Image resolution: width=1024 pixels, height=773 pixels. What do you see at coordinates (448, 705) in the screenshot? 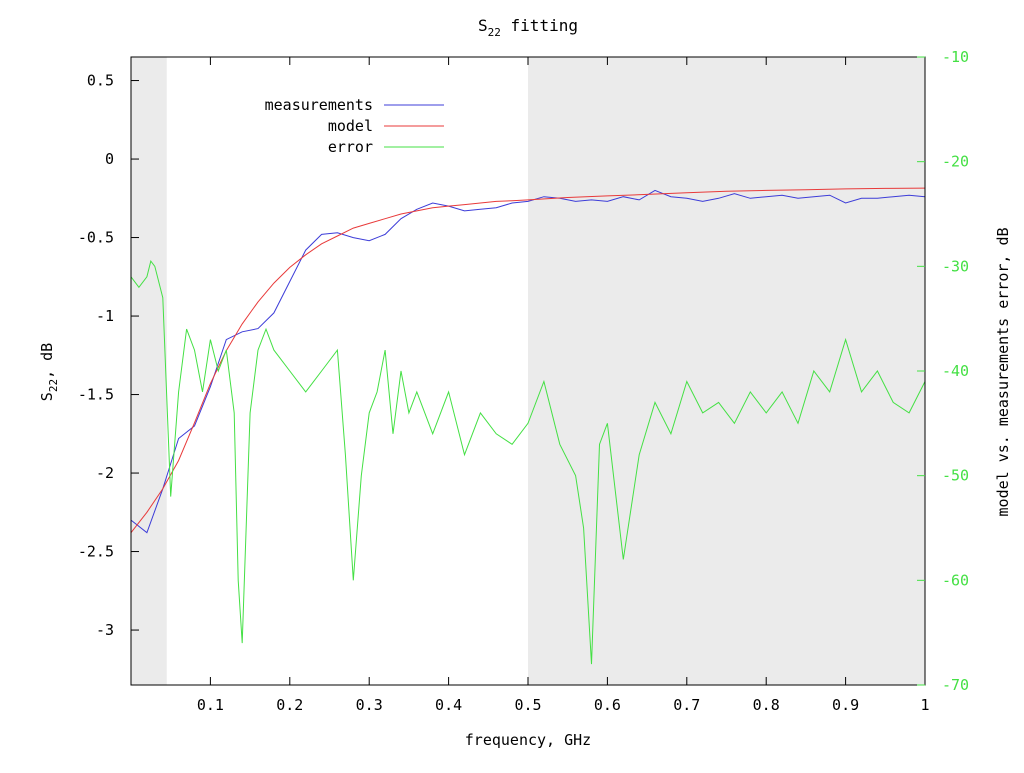
I see `x-tick-label: 0.4` at bounding box center [448, 705].